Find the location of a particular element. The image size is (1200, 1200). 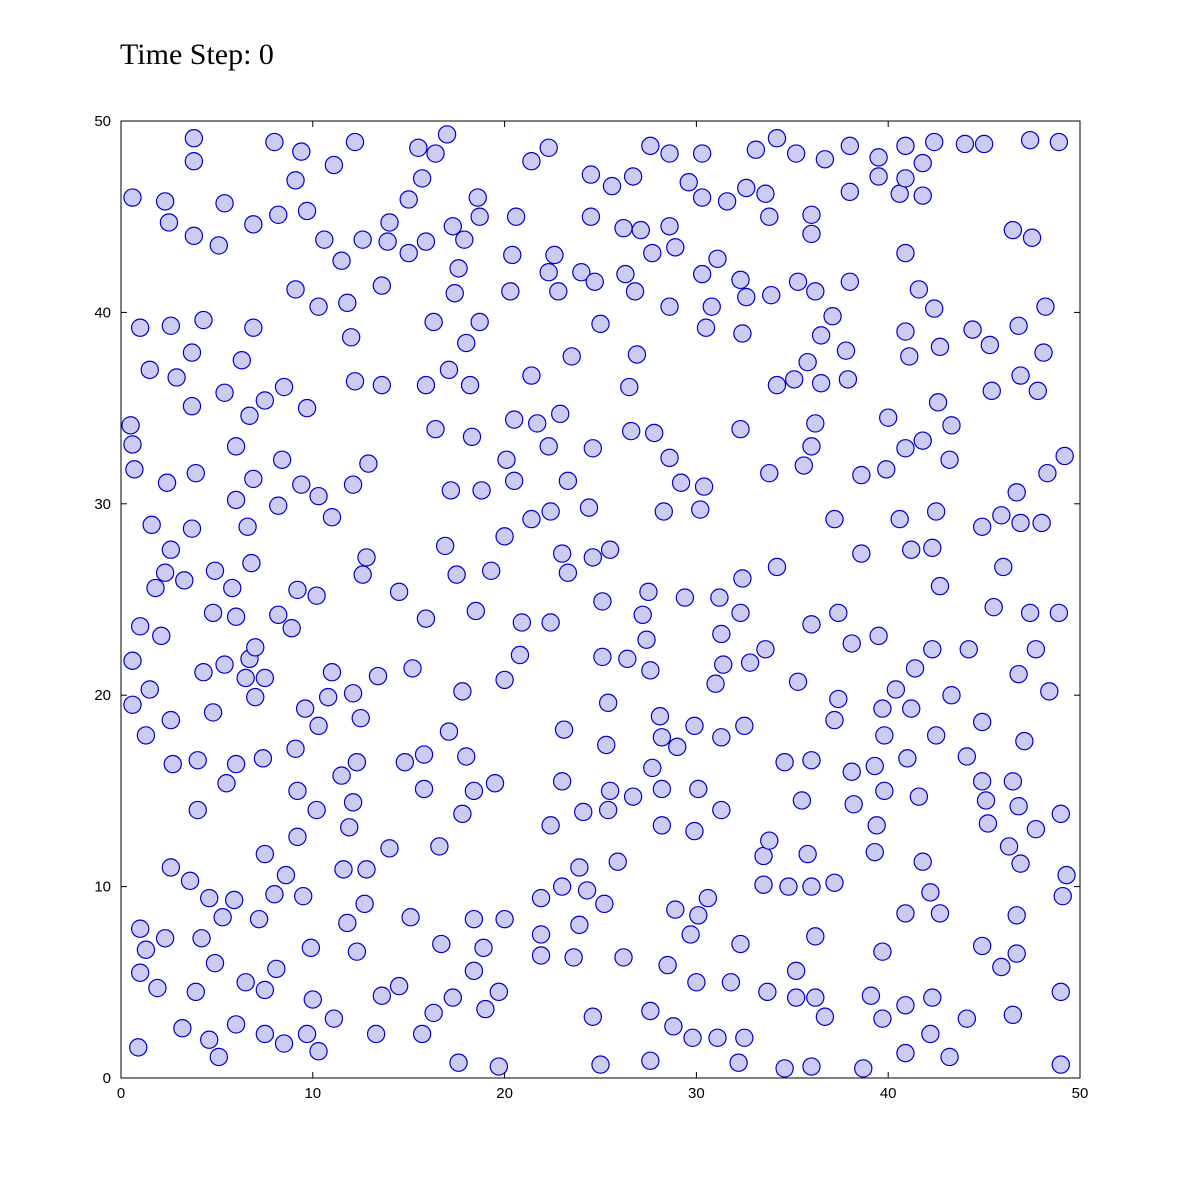

chart-title: Time Step: 0 is located at coordinates (197, 54).